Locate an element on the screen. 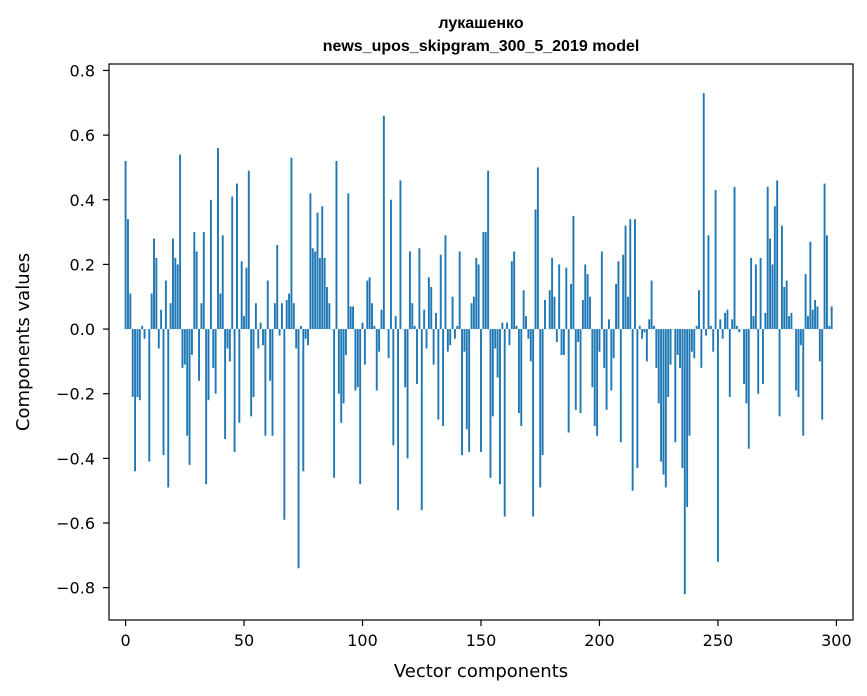 This screenshot has width=867, height=696. x-tick-label: 200 is located at coordinates (599, 640).